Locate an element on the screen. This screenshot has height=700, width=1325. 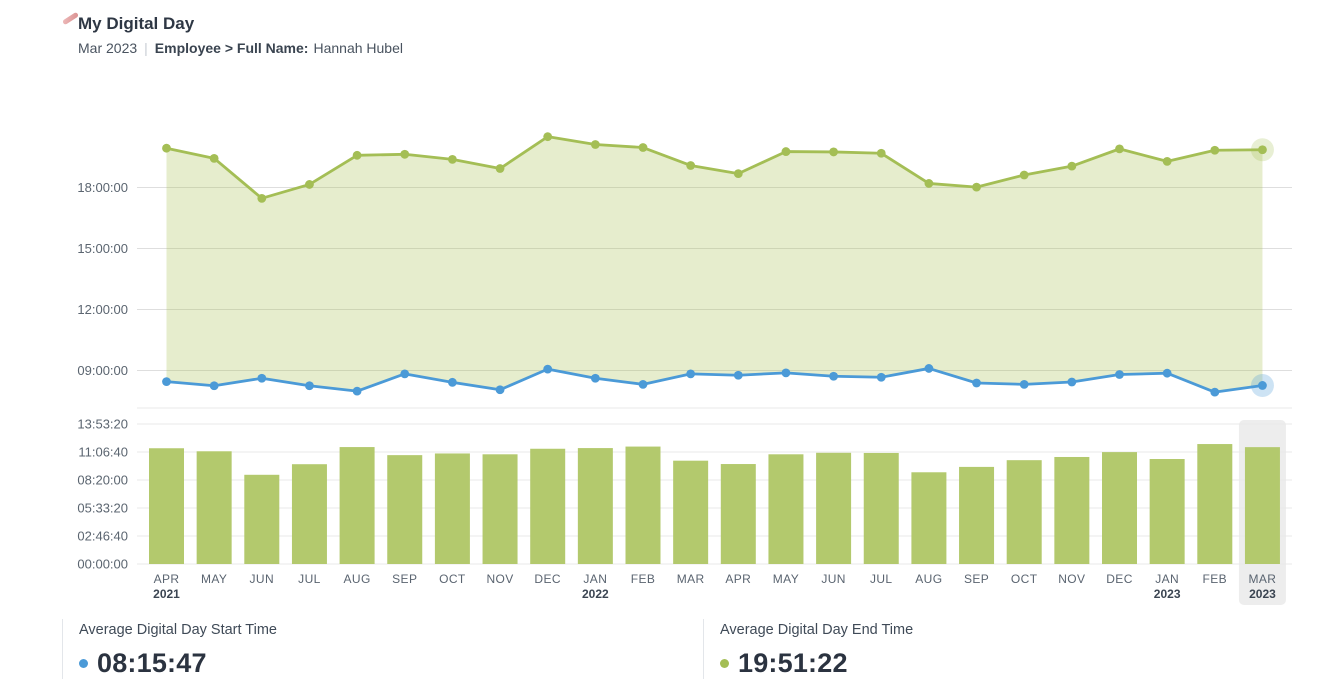
x-tick-month-label: MAY is located at coordinates (786, 579).